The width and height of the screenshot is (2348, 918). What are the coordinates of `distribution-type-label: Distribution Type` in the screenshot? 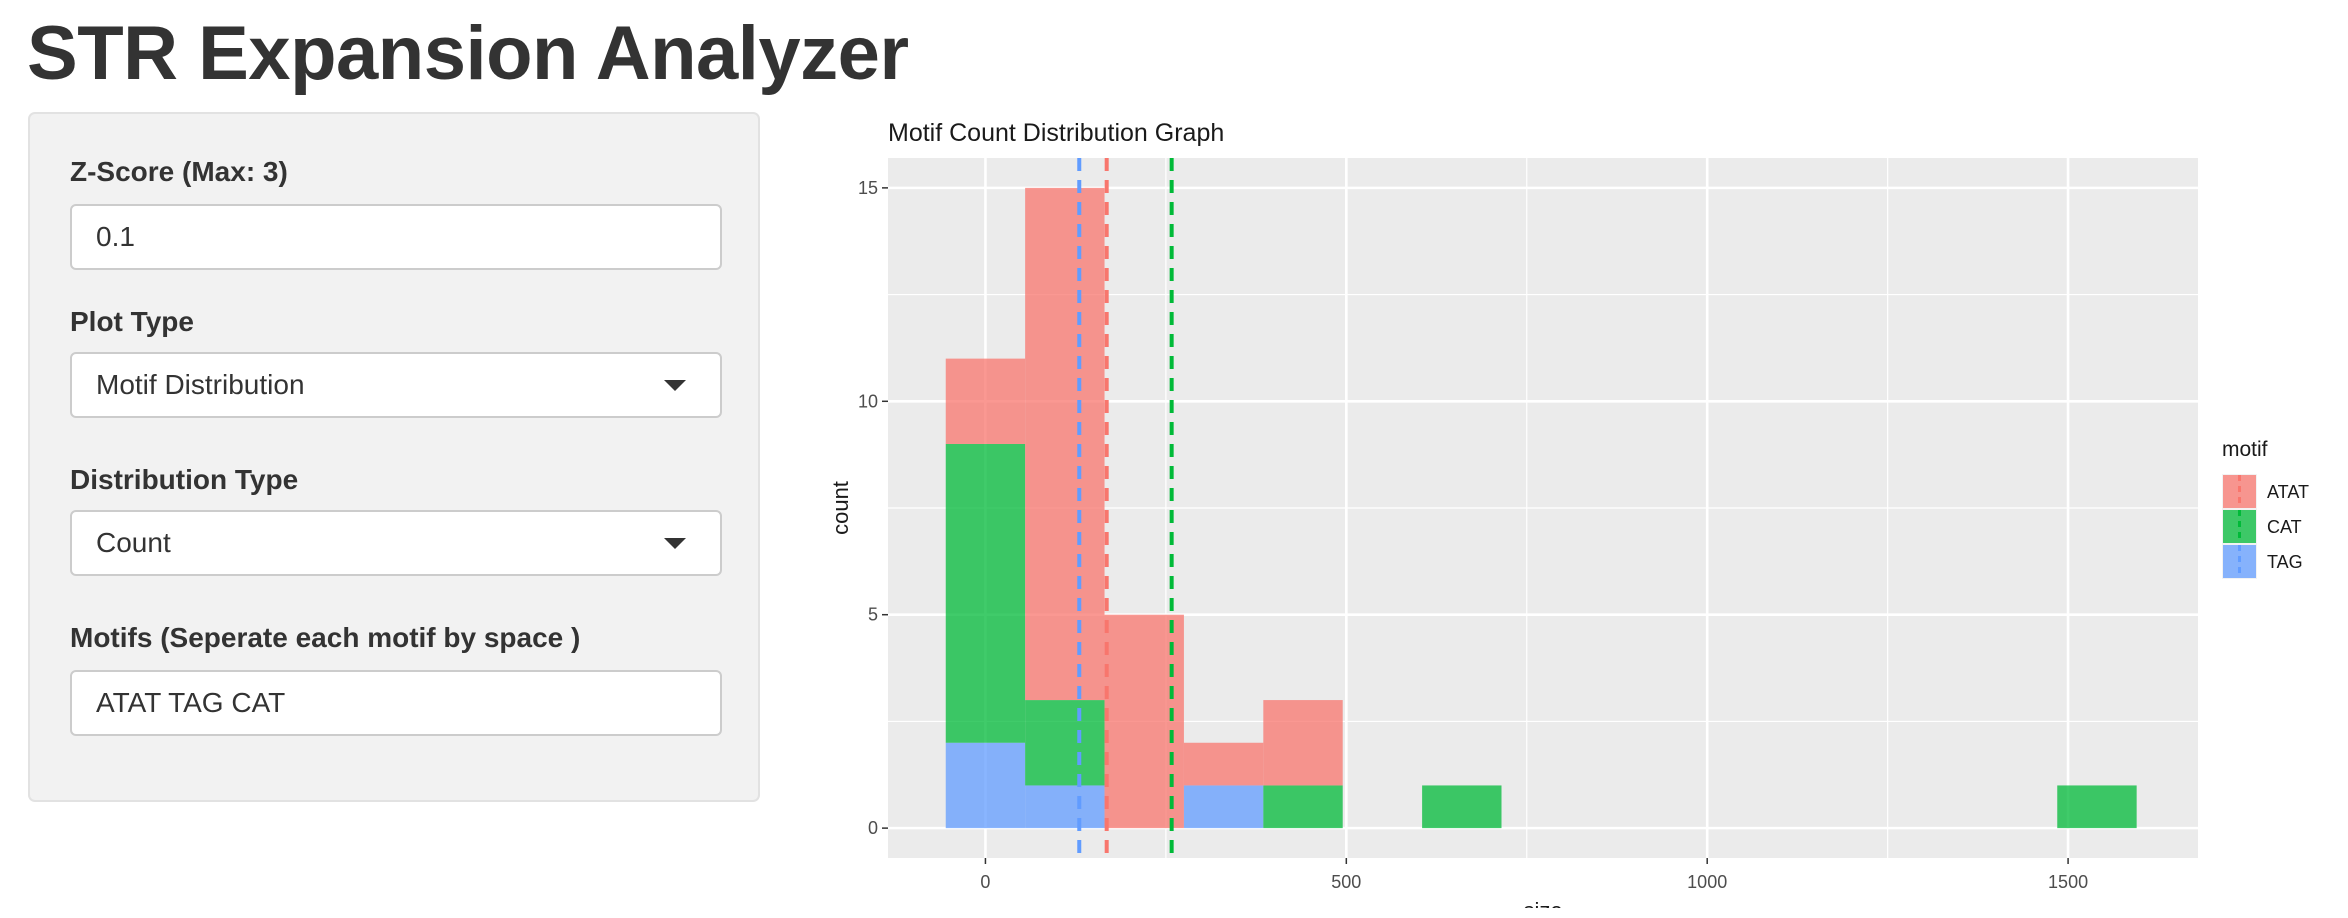 It's located at (184, 479).